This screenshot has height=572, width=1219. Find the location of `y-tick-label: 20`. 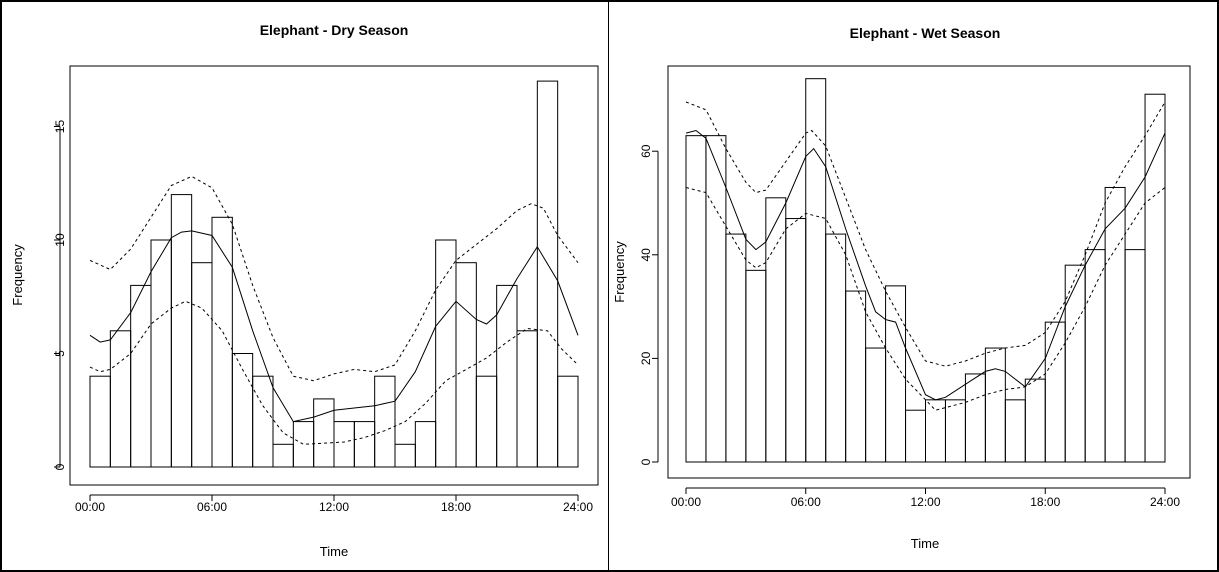

y-tick-label: 20 is located at coordinates (646, 358).